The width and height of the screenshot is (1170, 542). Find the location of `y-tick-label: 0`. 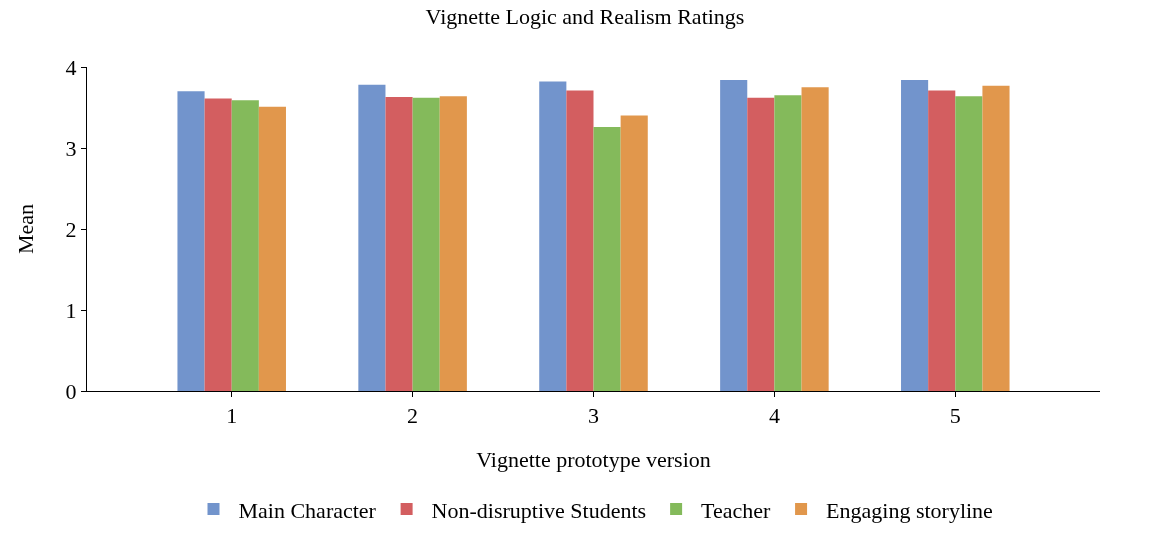

y-tick-label: 0 is located at coordinates (71, 391).